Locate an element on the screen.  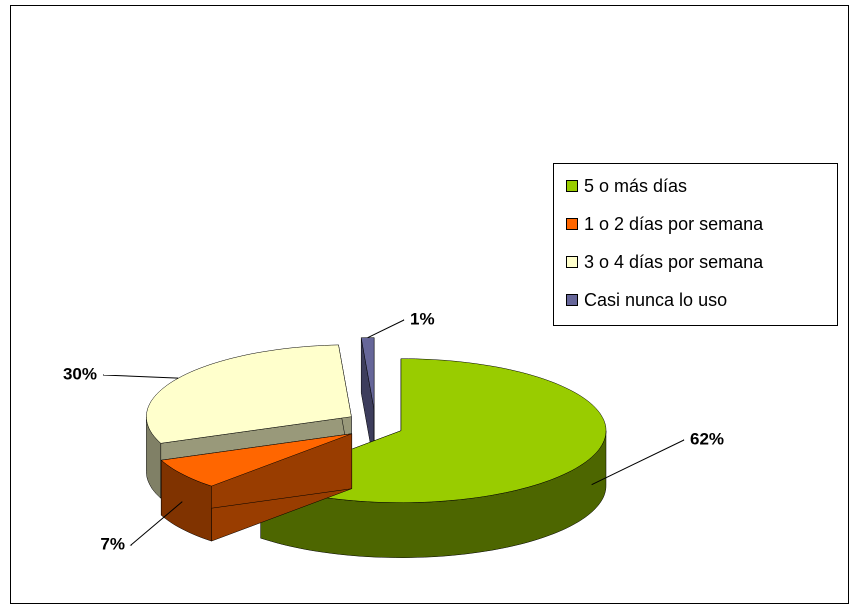
data-label: 30% is located at coordinates (80, 373).